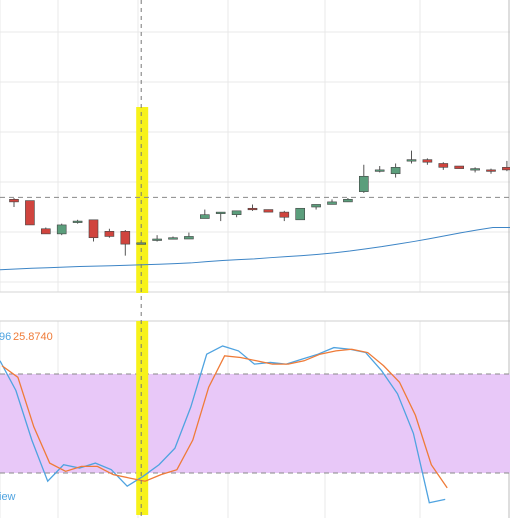 The width and height of the screenshot is (510, 518). What do you see at coordinates (26, 417) in the screenshot?
I see `indicator-labels: 96 25.8740 iew` at bounding box center [26, 417].